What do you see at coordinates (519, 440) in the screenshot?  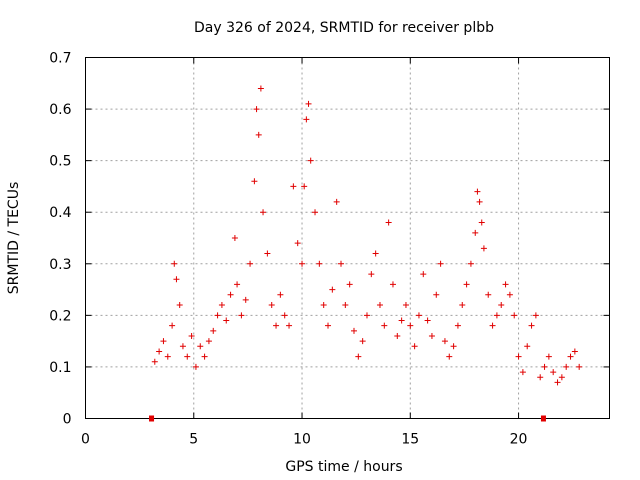 I see `x-tick-label: 20` at bounding box center [519, 440].